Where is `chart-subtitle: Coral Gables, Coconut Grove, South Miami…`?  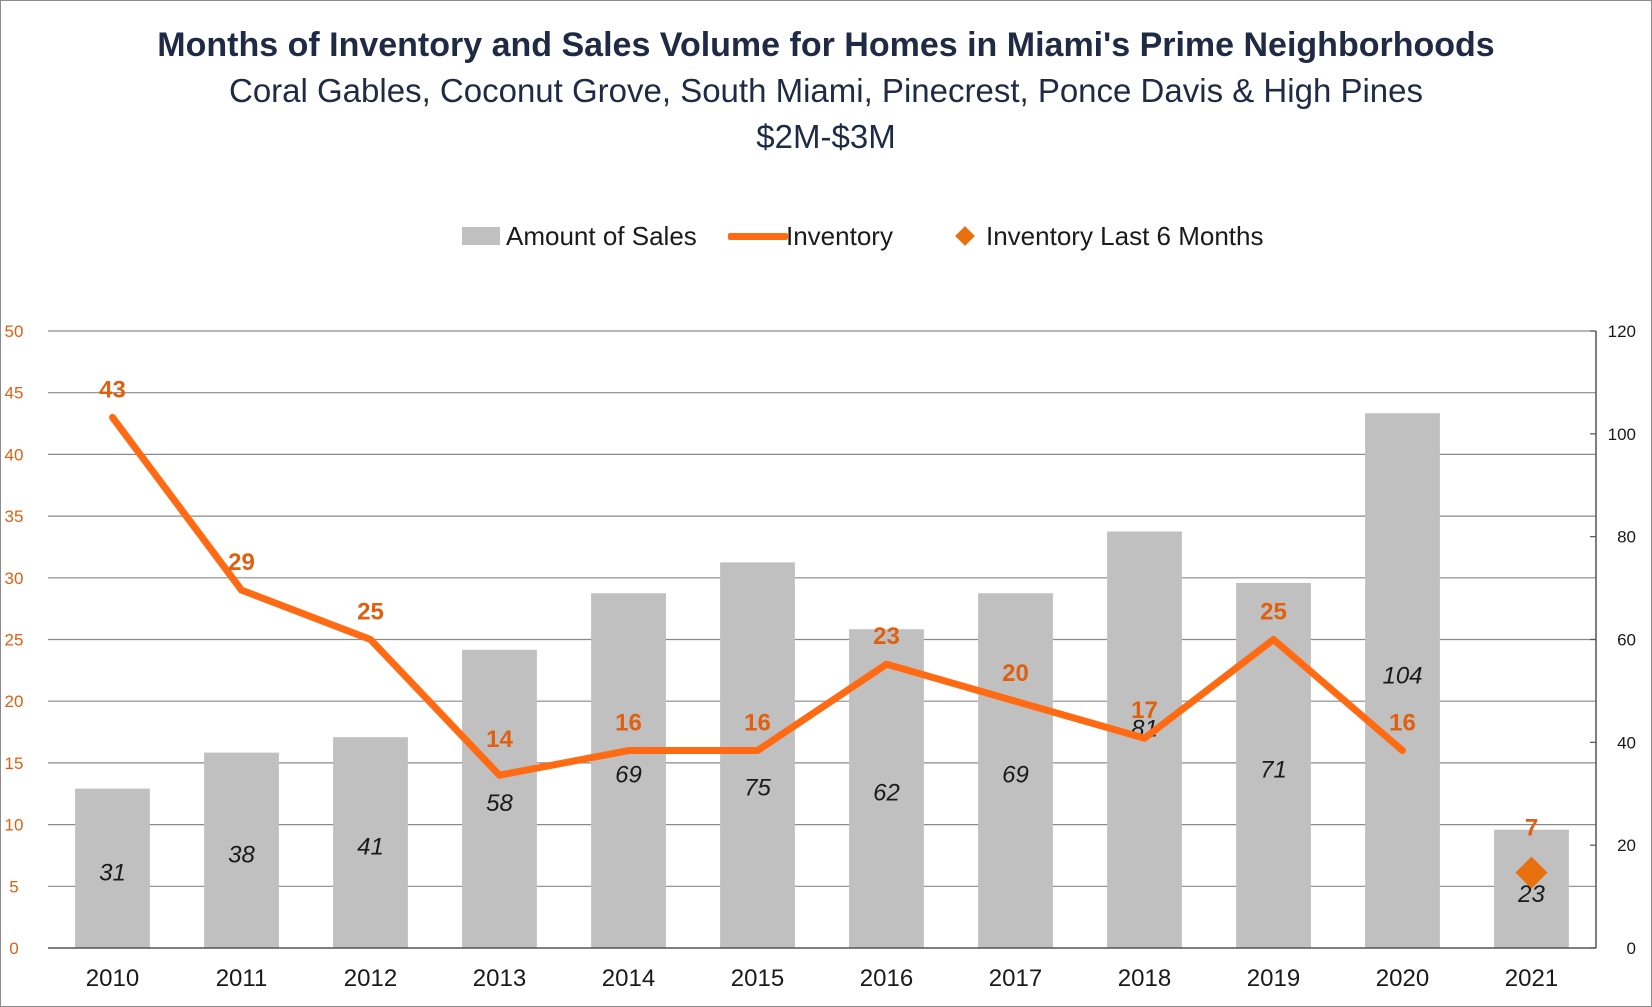
chart-subtitle: Coral Gables, Coconut Grove, South Miami… is located at coordinates (826, 90).